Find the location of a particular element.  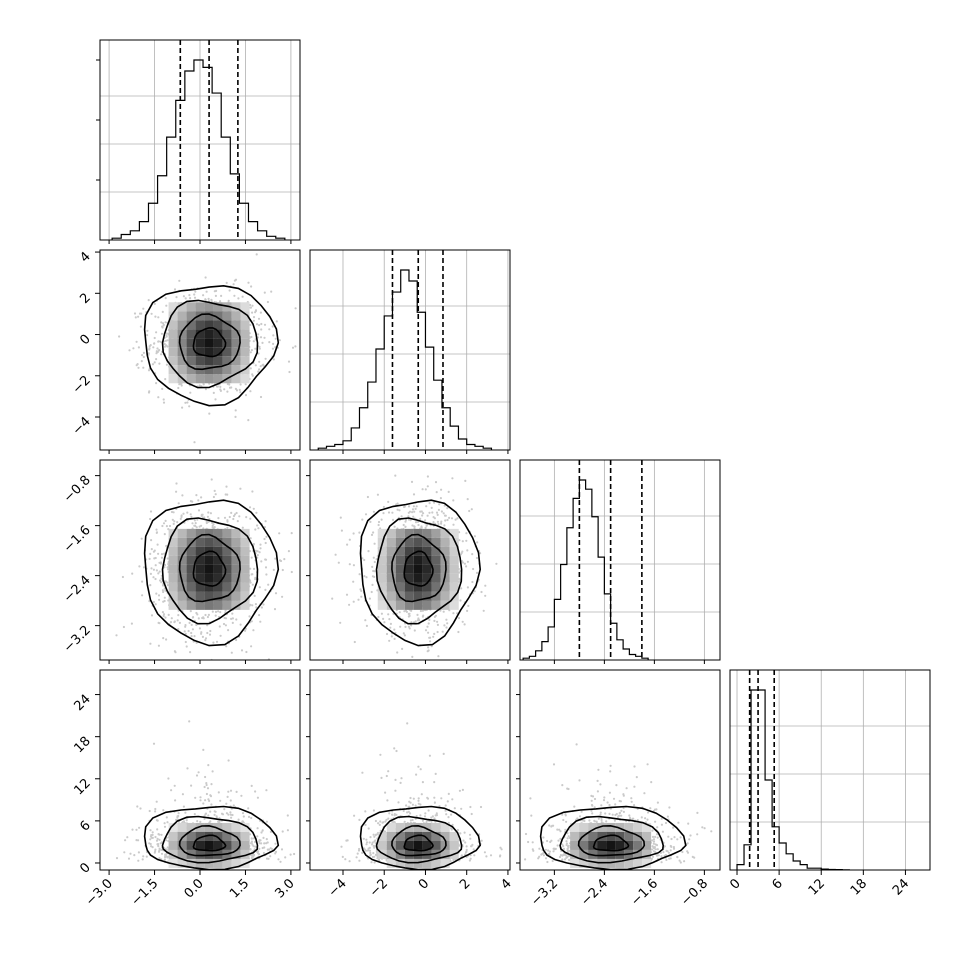

histogram-step-line is located at coordinates (793, 780).